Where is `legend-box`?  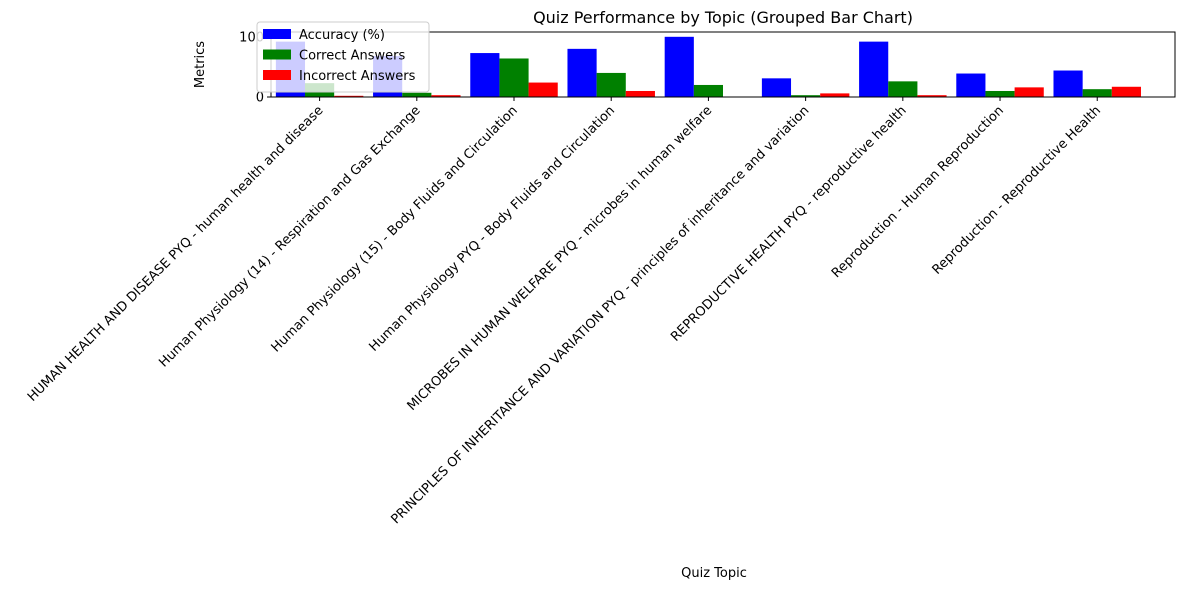 legend-box is located at coordinates (343, 57).